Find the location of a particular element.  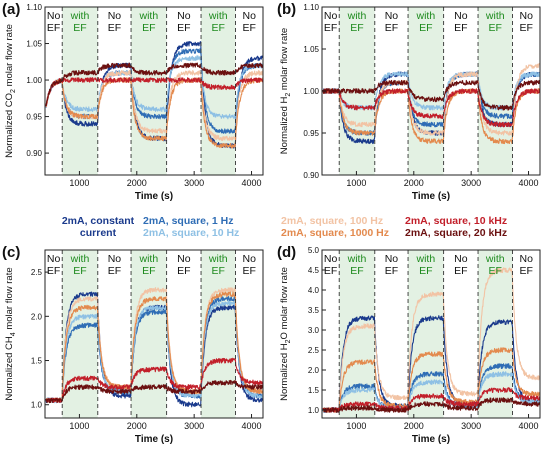

y-tick-label: 0.90 is located at coordinates (34, 153).